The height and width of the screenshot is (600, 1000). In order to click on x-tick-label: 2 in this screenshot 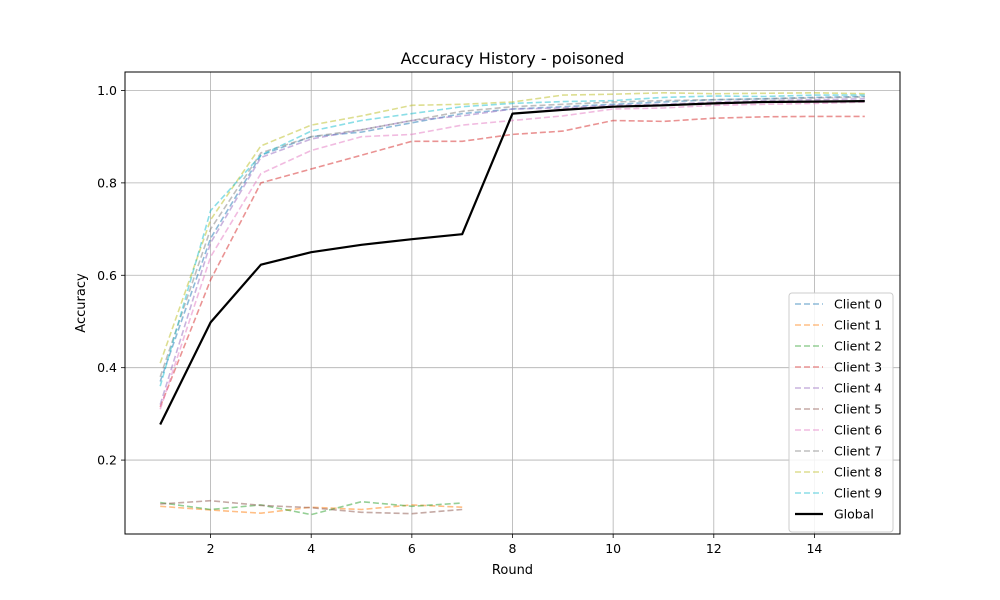, I will do `click(211, 548)`.